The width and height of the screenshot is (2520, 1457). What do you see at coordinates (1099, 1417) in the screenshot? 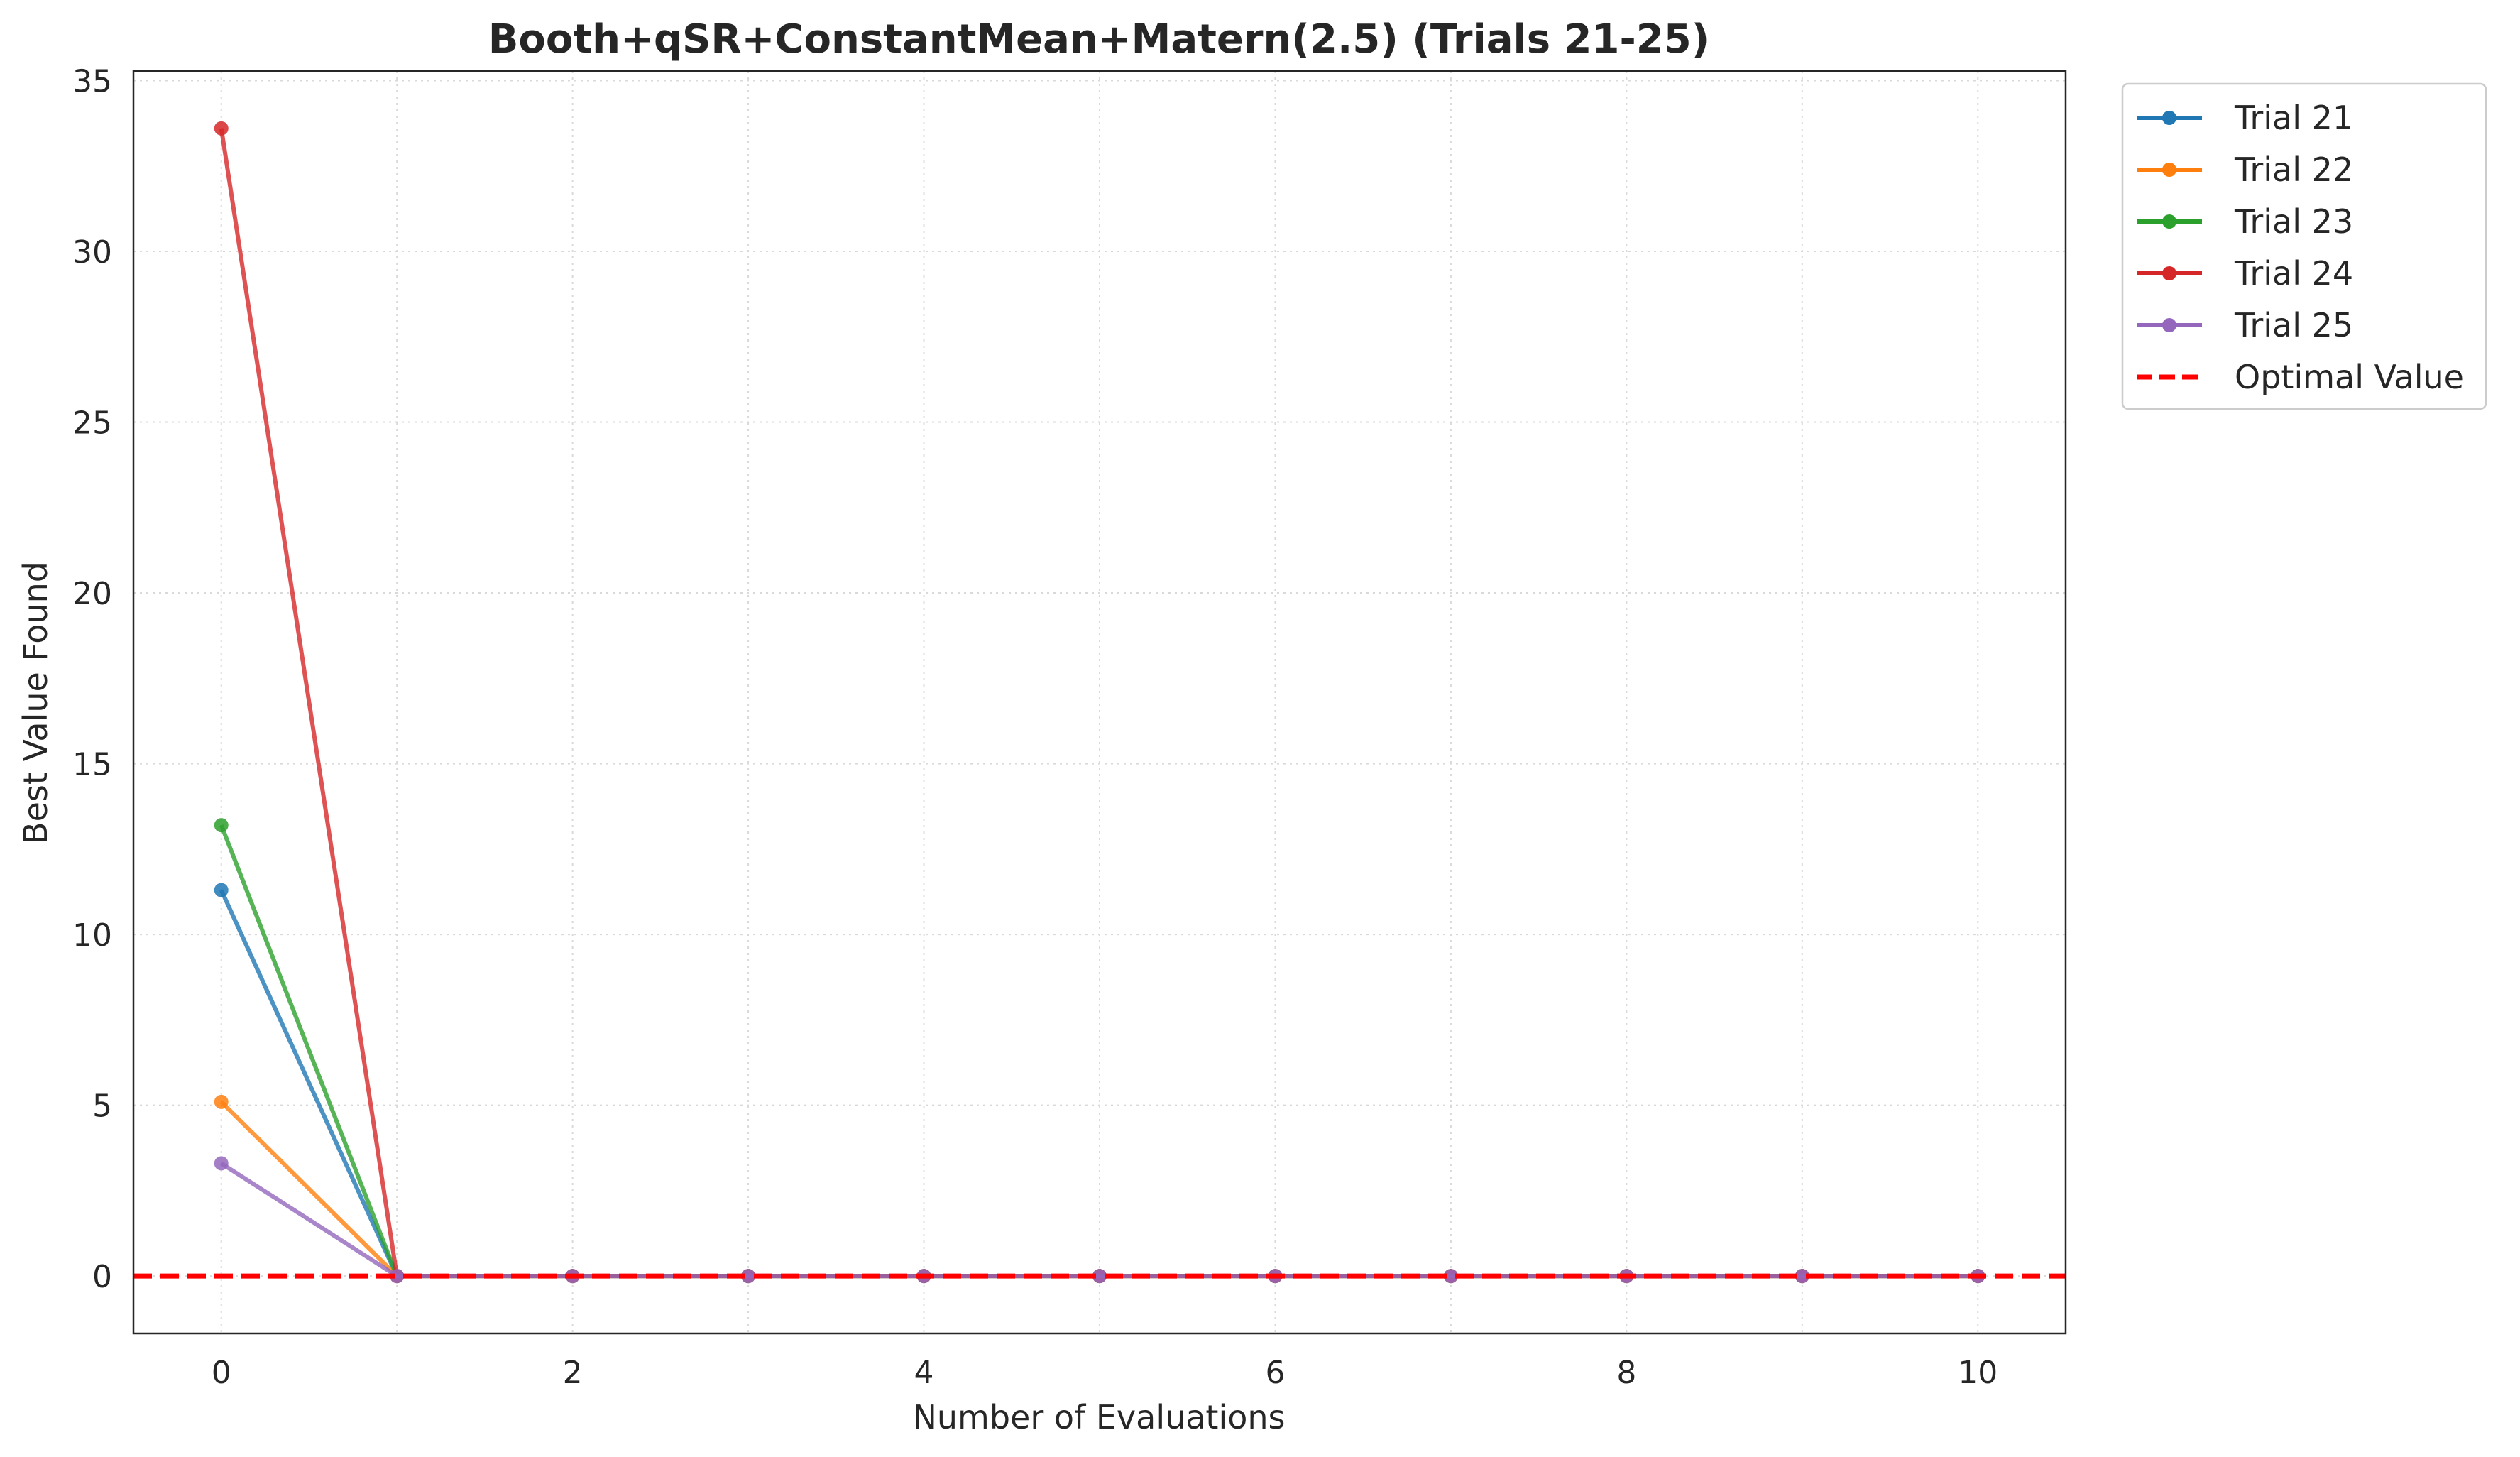
I see `x-axis-label: Number of Evaluations` at bounding box center [1099, 1417].